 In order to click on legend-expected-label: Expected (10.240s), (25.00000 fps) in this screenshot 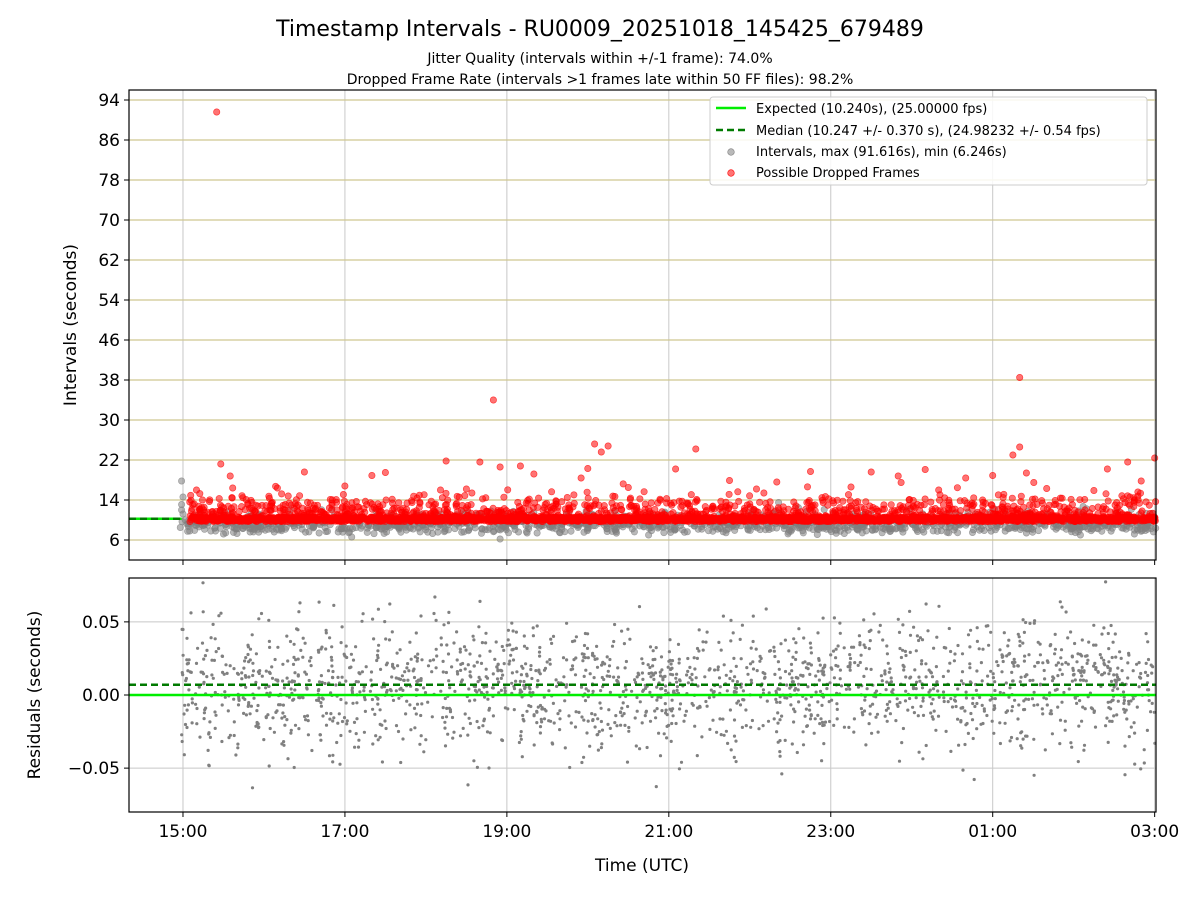, I will do `click(871, 109)`.